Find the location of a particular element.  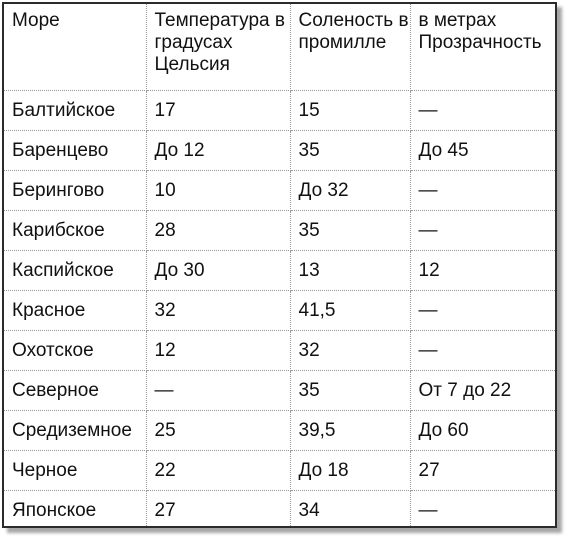

table-row: Карибское 28 35 — is located at coordinates (279, 230).